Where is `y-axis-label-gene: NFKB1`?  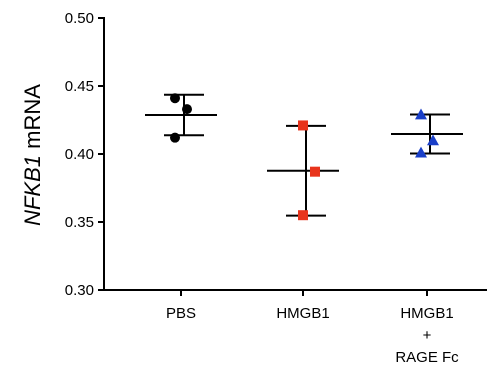 y-axis-label-gene: NFKB1 is located at coordinates (32, 190).